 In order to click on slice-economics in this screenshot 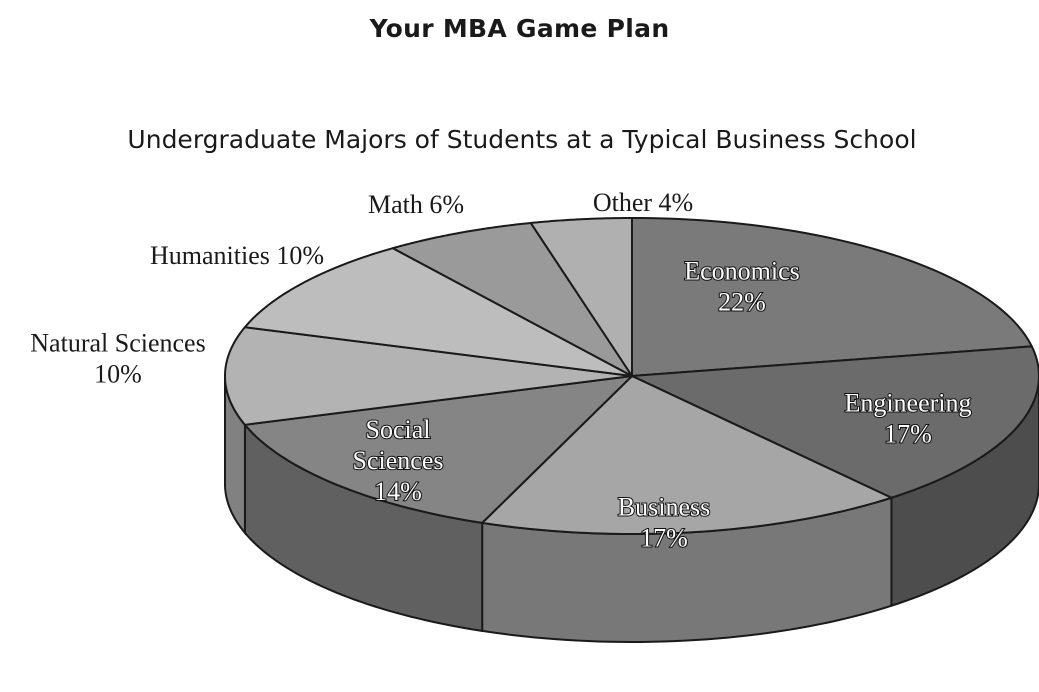, I will do `click(832, 297)`.